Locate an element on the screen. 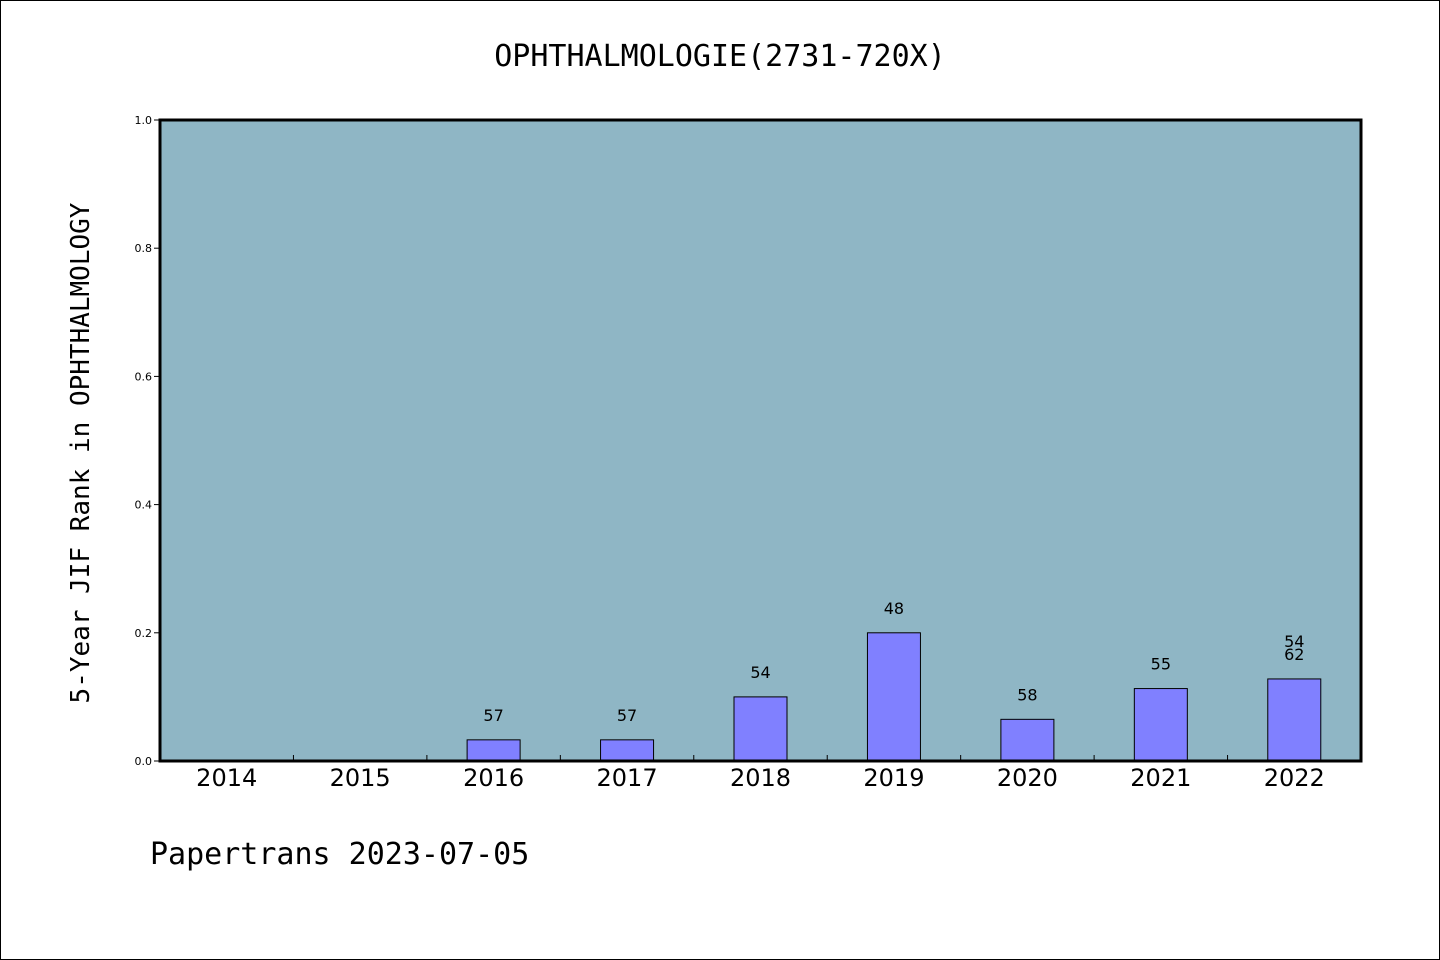 The width and height of the screenshot is (1440, 960). y-tick-label: 0.2 is located at coordinates (144, 633).